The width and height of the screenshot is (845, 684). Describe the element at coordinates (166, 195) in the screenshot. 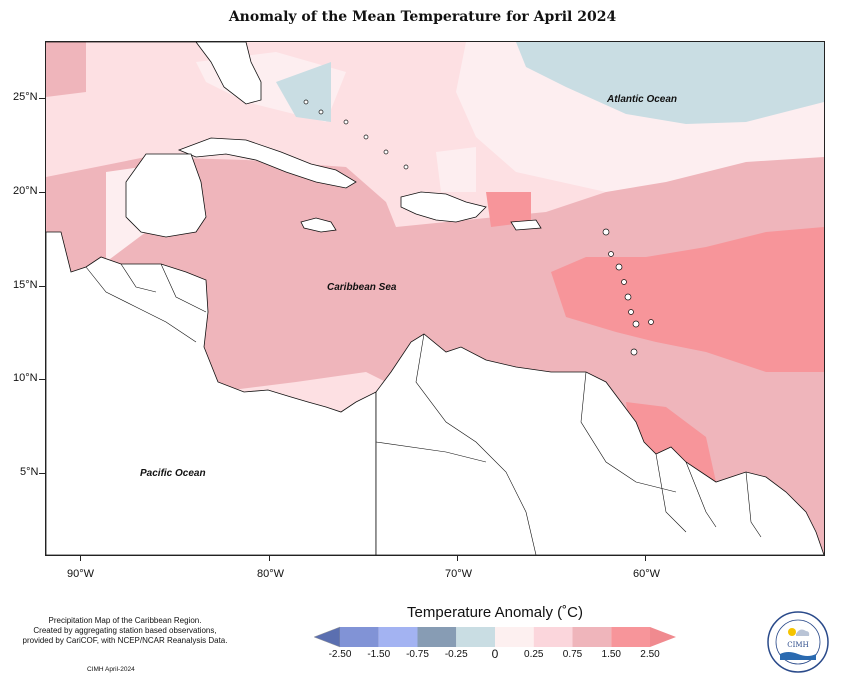

I see `yucatan` at that location.